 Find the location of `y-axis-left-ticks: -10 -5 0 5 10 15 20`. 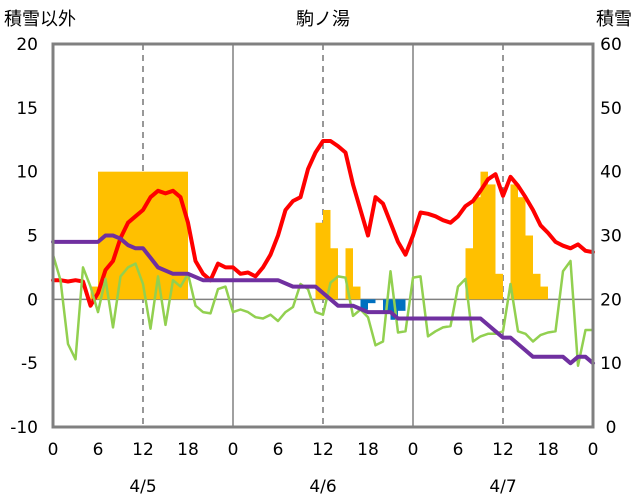

y-axis-left-ticks: -10 -5 0 5 10 15 20 is located at coordinates (24, 236).